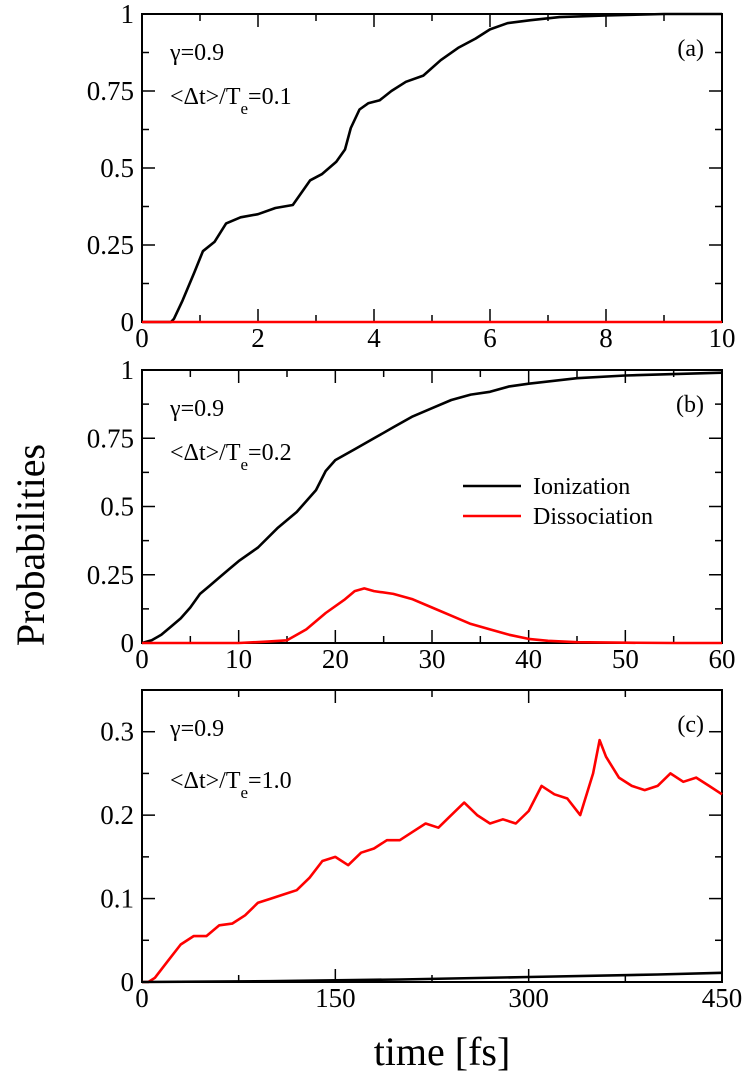 This screenshot has height=1072, width=750. What do you see at coordinates (117, 732) in the screenshot?
I see `y-tick-label: 0.3` at bounding box center [117, 732].